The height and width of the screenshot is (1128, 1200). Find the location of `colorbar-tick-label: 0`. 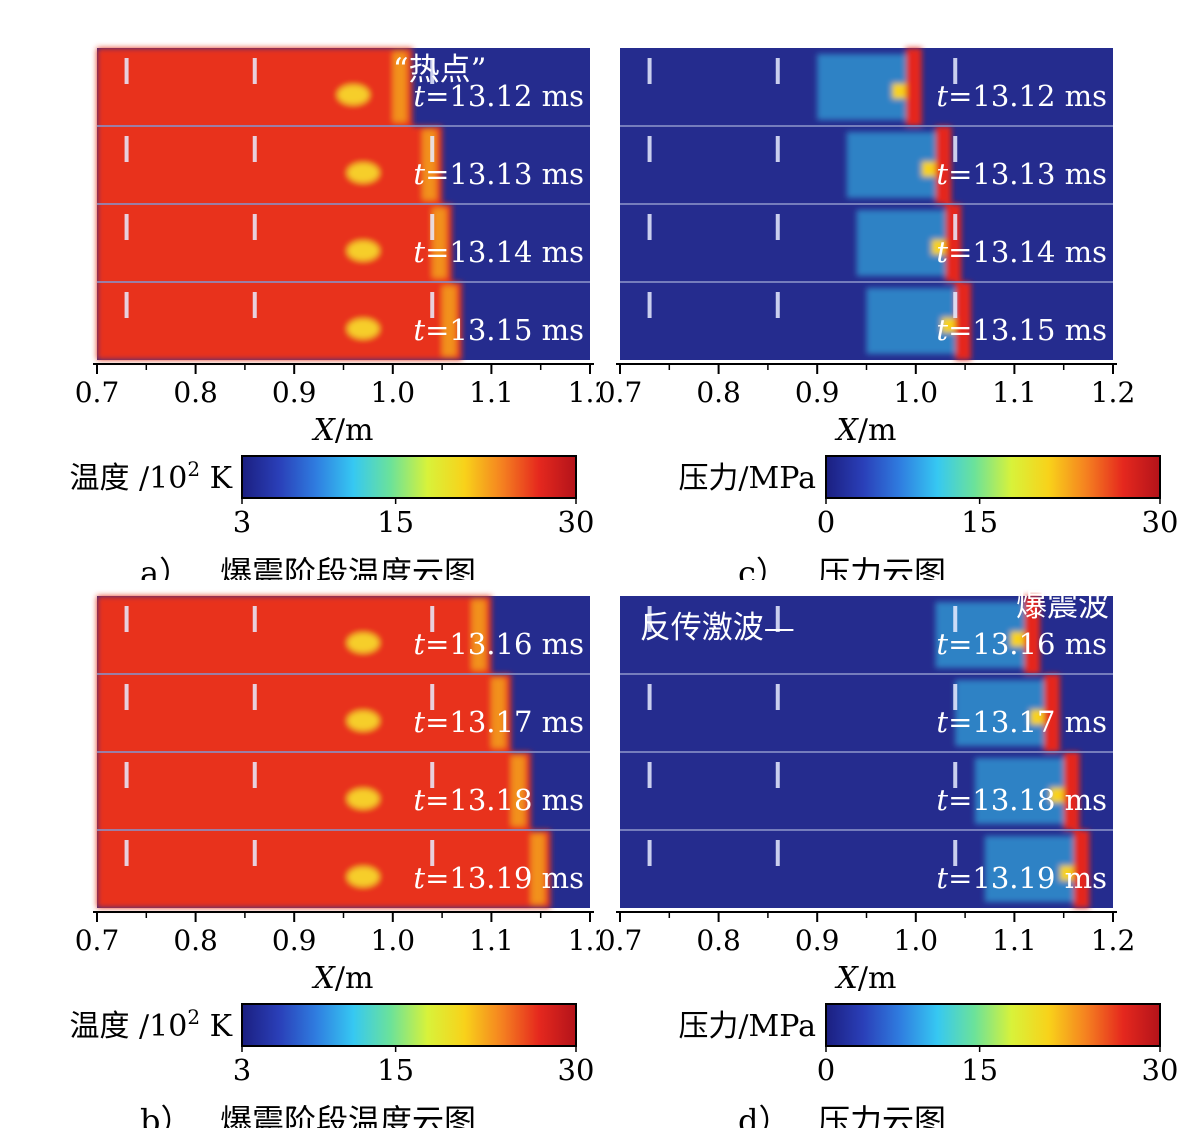

colorbar-tick-label: 0 is located at coordinates (826, 522).